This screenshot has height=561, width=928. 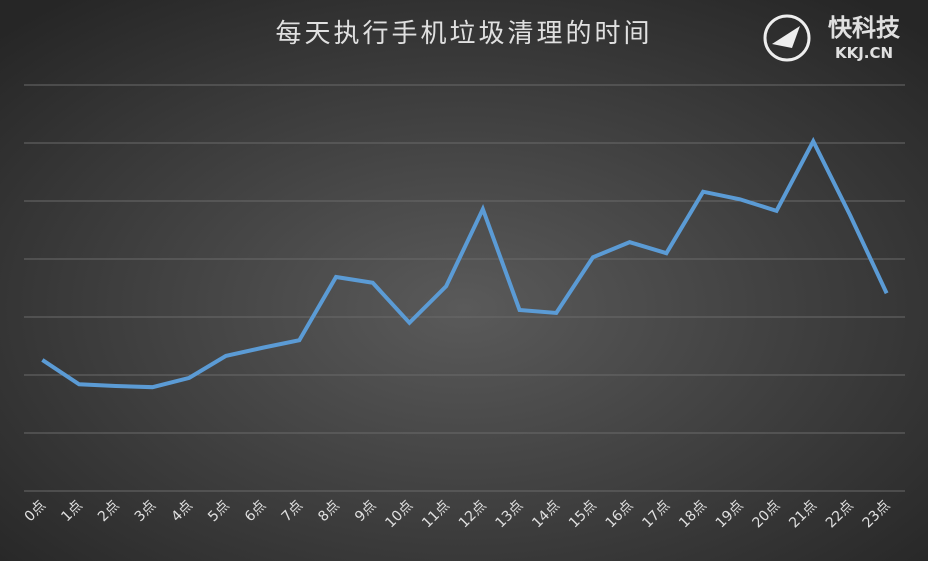 What do you see at coordinates (864, 28) in the screenshot?
I see `logo-name: 快科技` at bounding box center [864, 28].